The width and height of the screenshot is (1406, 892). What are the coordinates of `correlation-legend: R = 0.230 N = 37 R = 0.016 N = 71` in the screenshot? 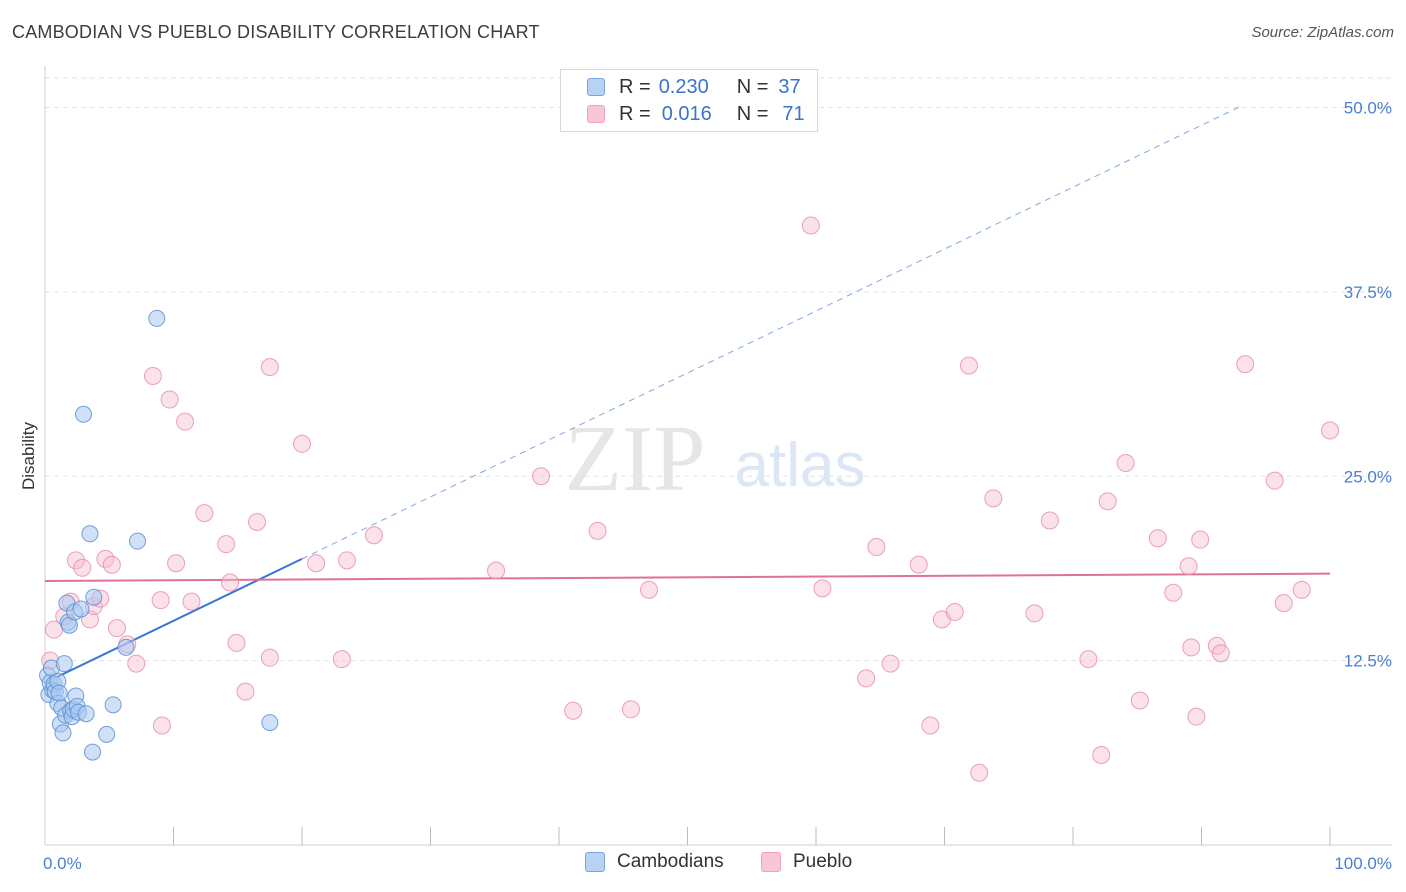 It's located at (689, 100).